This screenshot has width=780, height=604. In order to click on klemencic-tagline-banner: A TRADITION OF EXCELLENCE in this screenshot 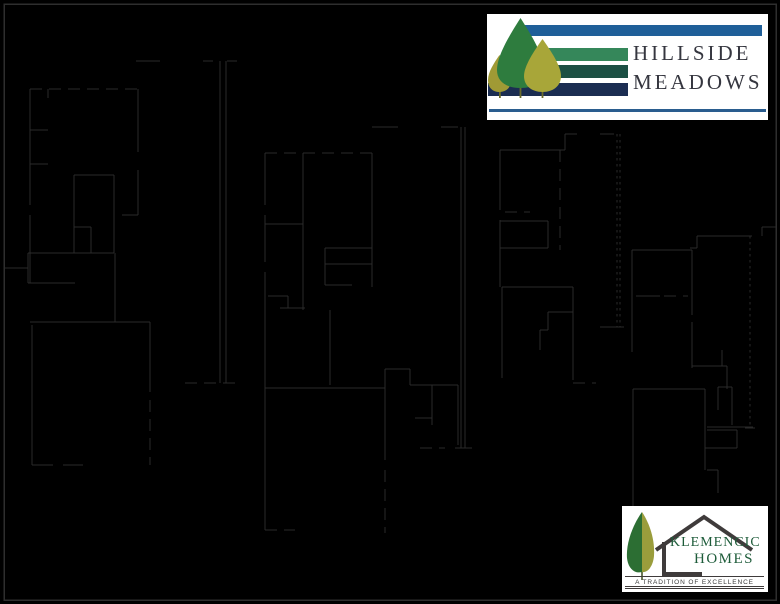, I will do `click(694, 582)`.